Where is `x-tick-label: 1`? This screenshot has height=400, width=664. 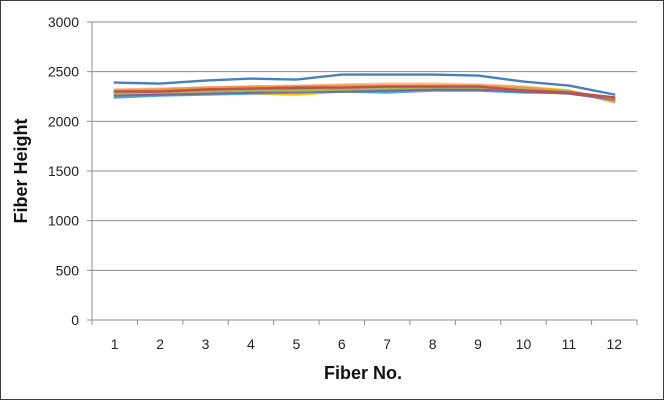
x-tick-label: 1 is located at coordinates (115, 344).